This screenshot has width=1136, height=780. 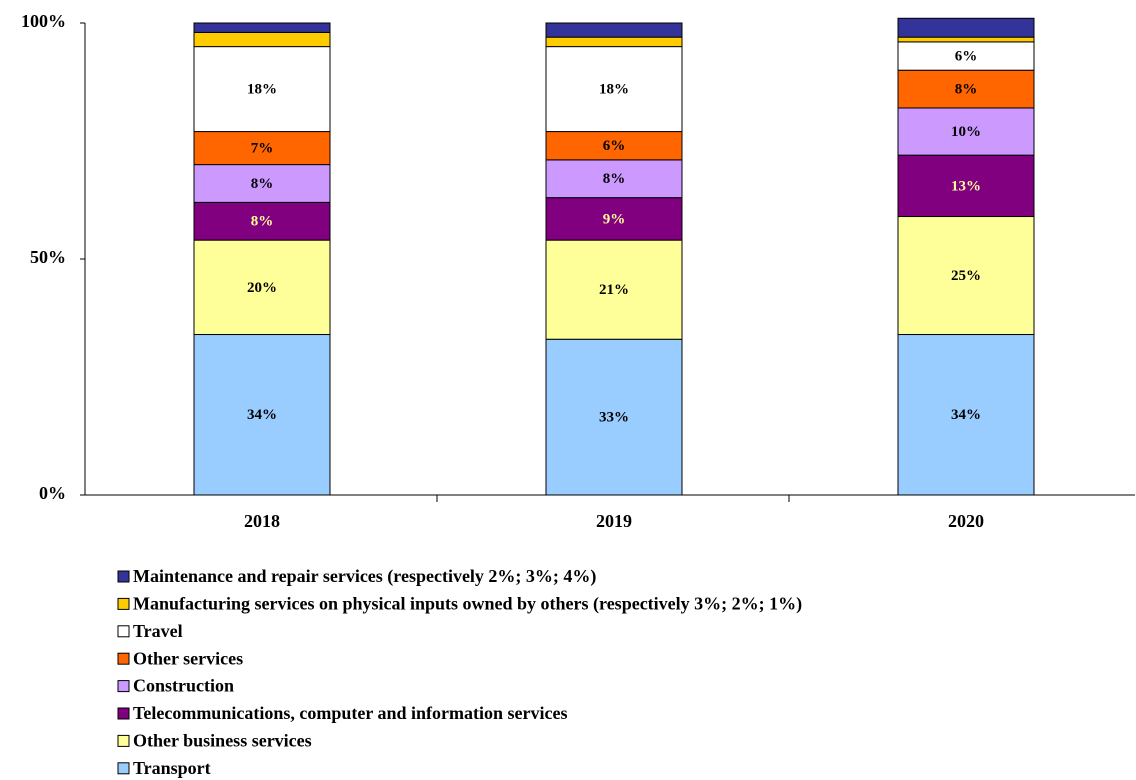 I want to click on y-tick-label: 100%, so click(x=43, y=21).